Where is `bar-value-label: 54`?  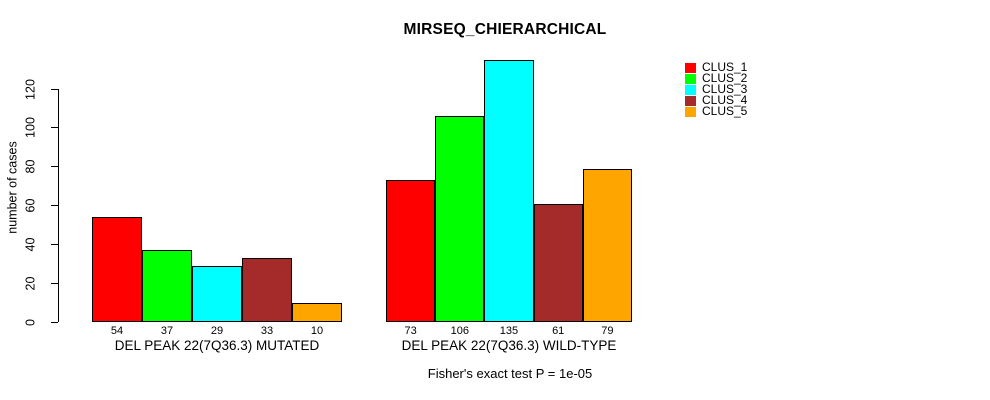 bar-value-label: 54 is located at coordinates (117, 331).